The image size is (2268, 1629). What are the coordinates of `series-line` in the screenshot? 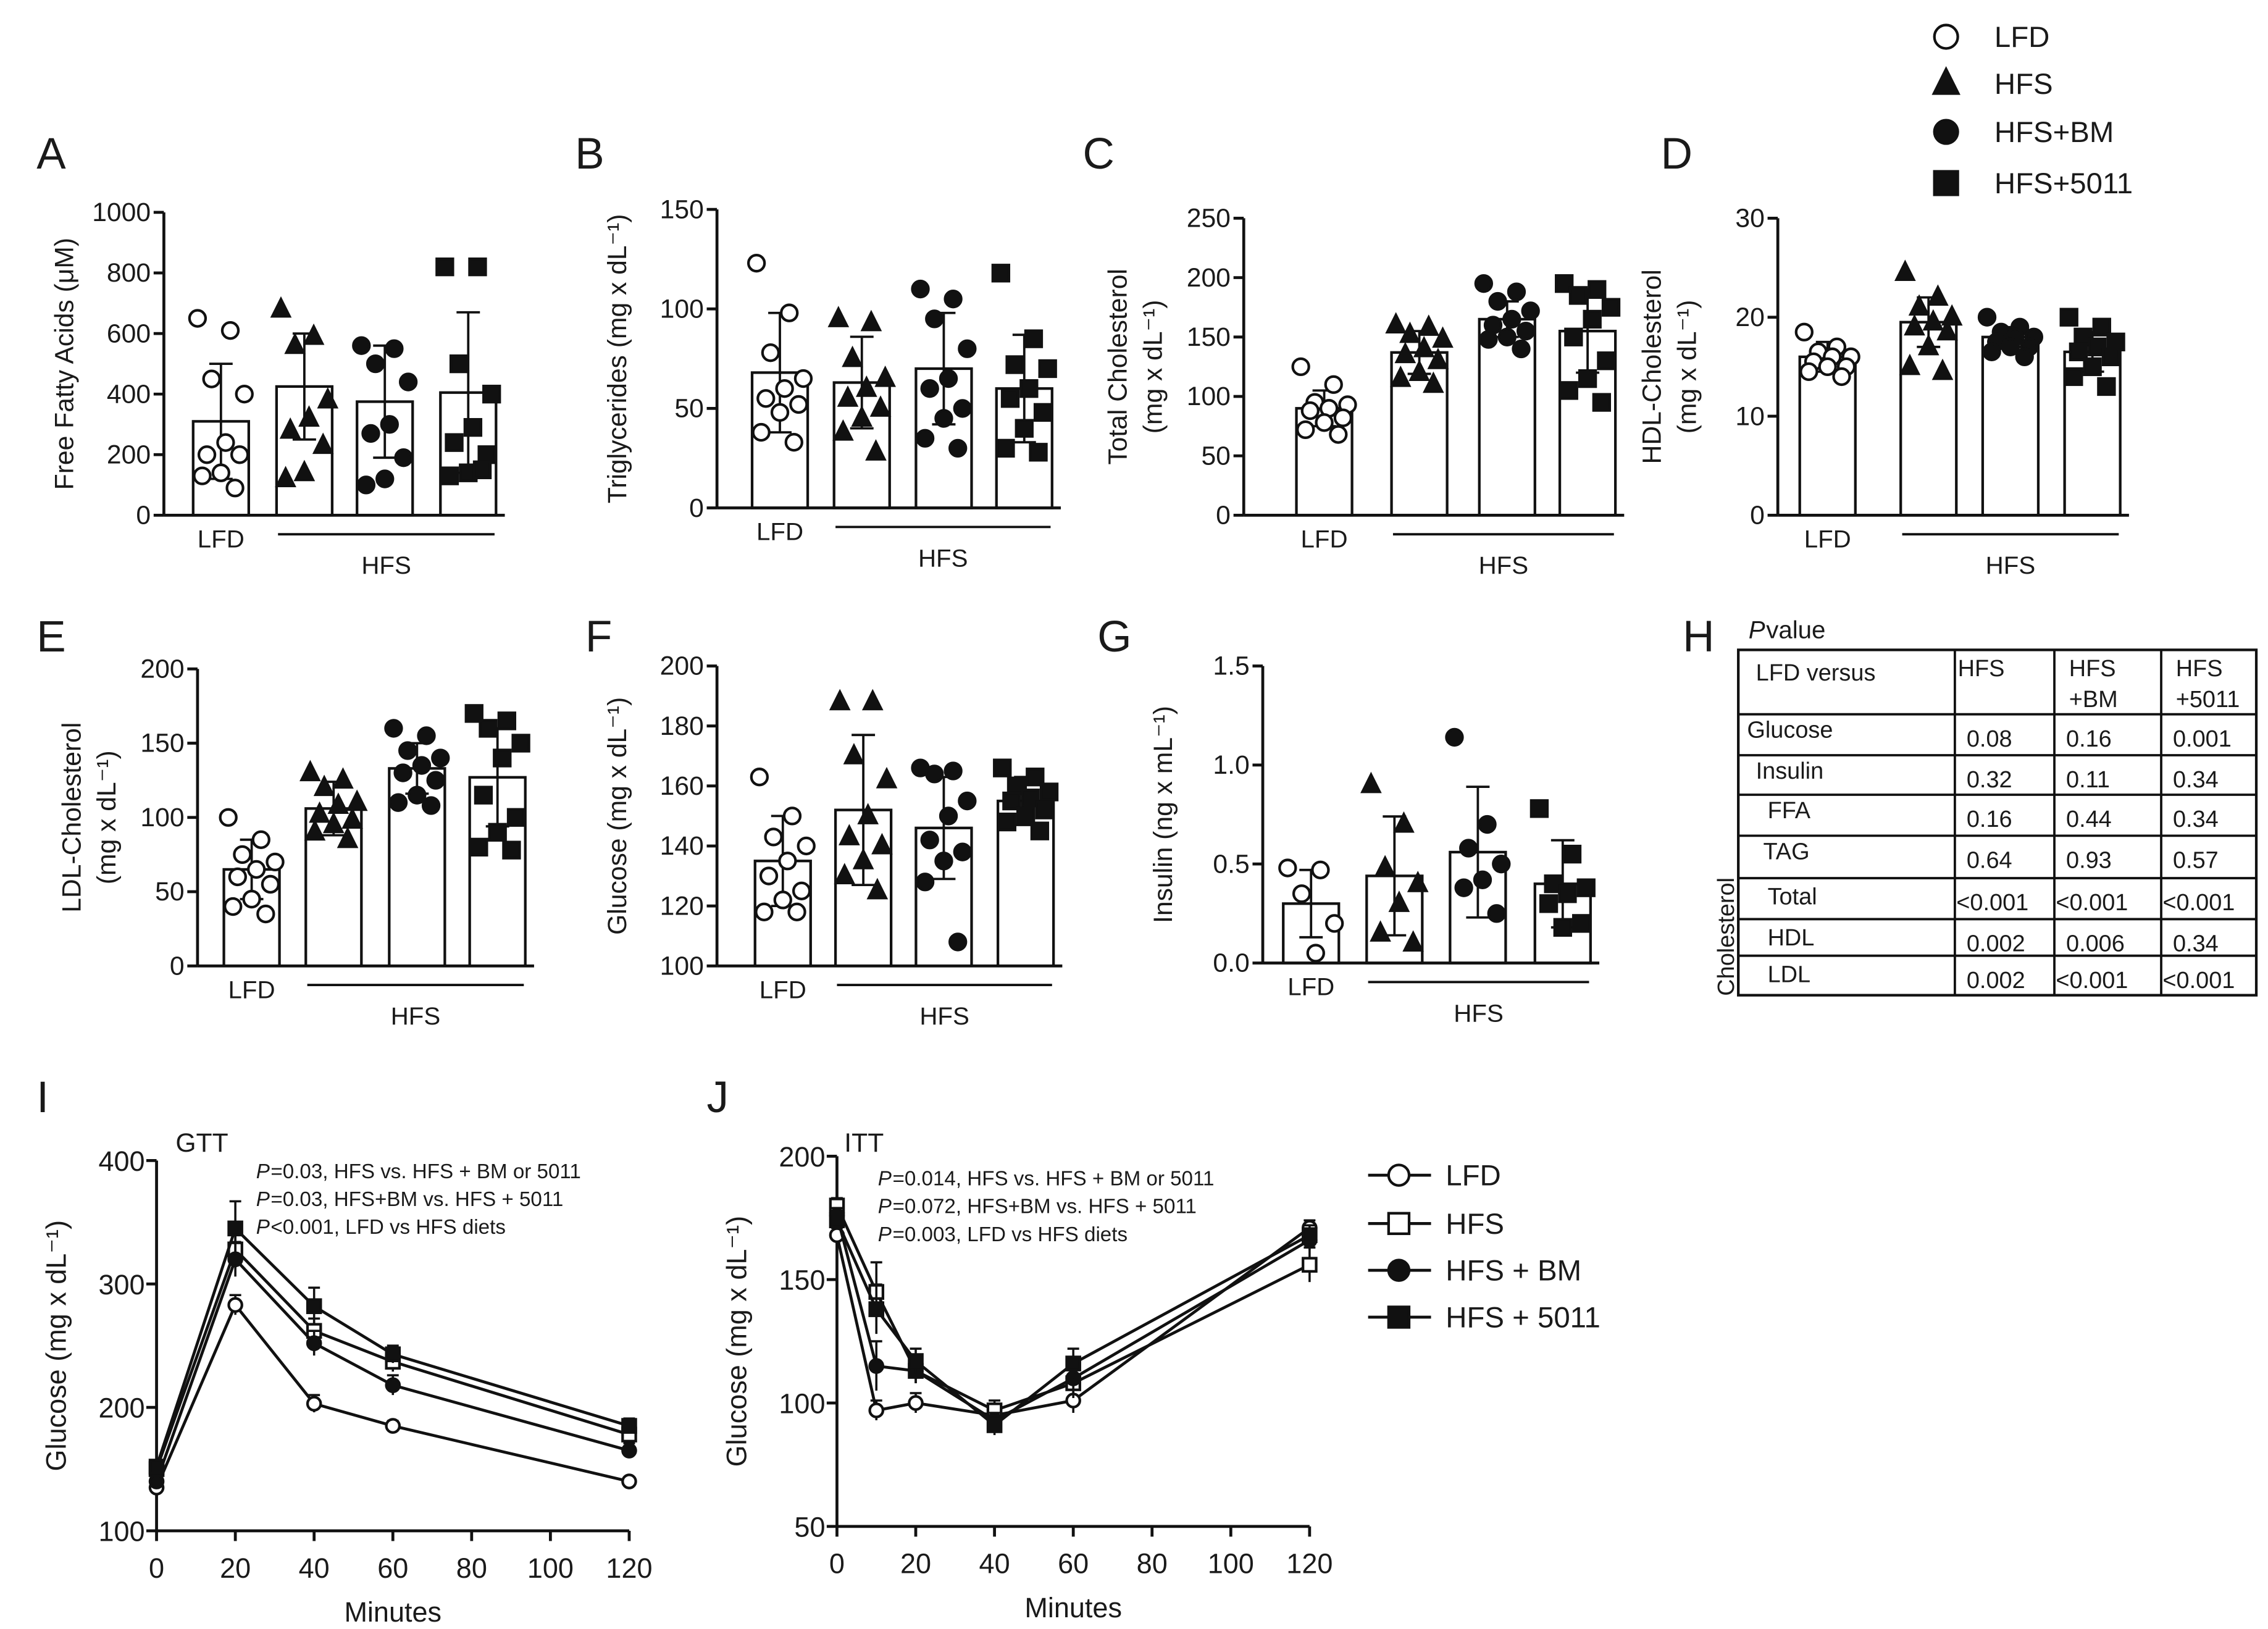 It's located at (392, 1395).